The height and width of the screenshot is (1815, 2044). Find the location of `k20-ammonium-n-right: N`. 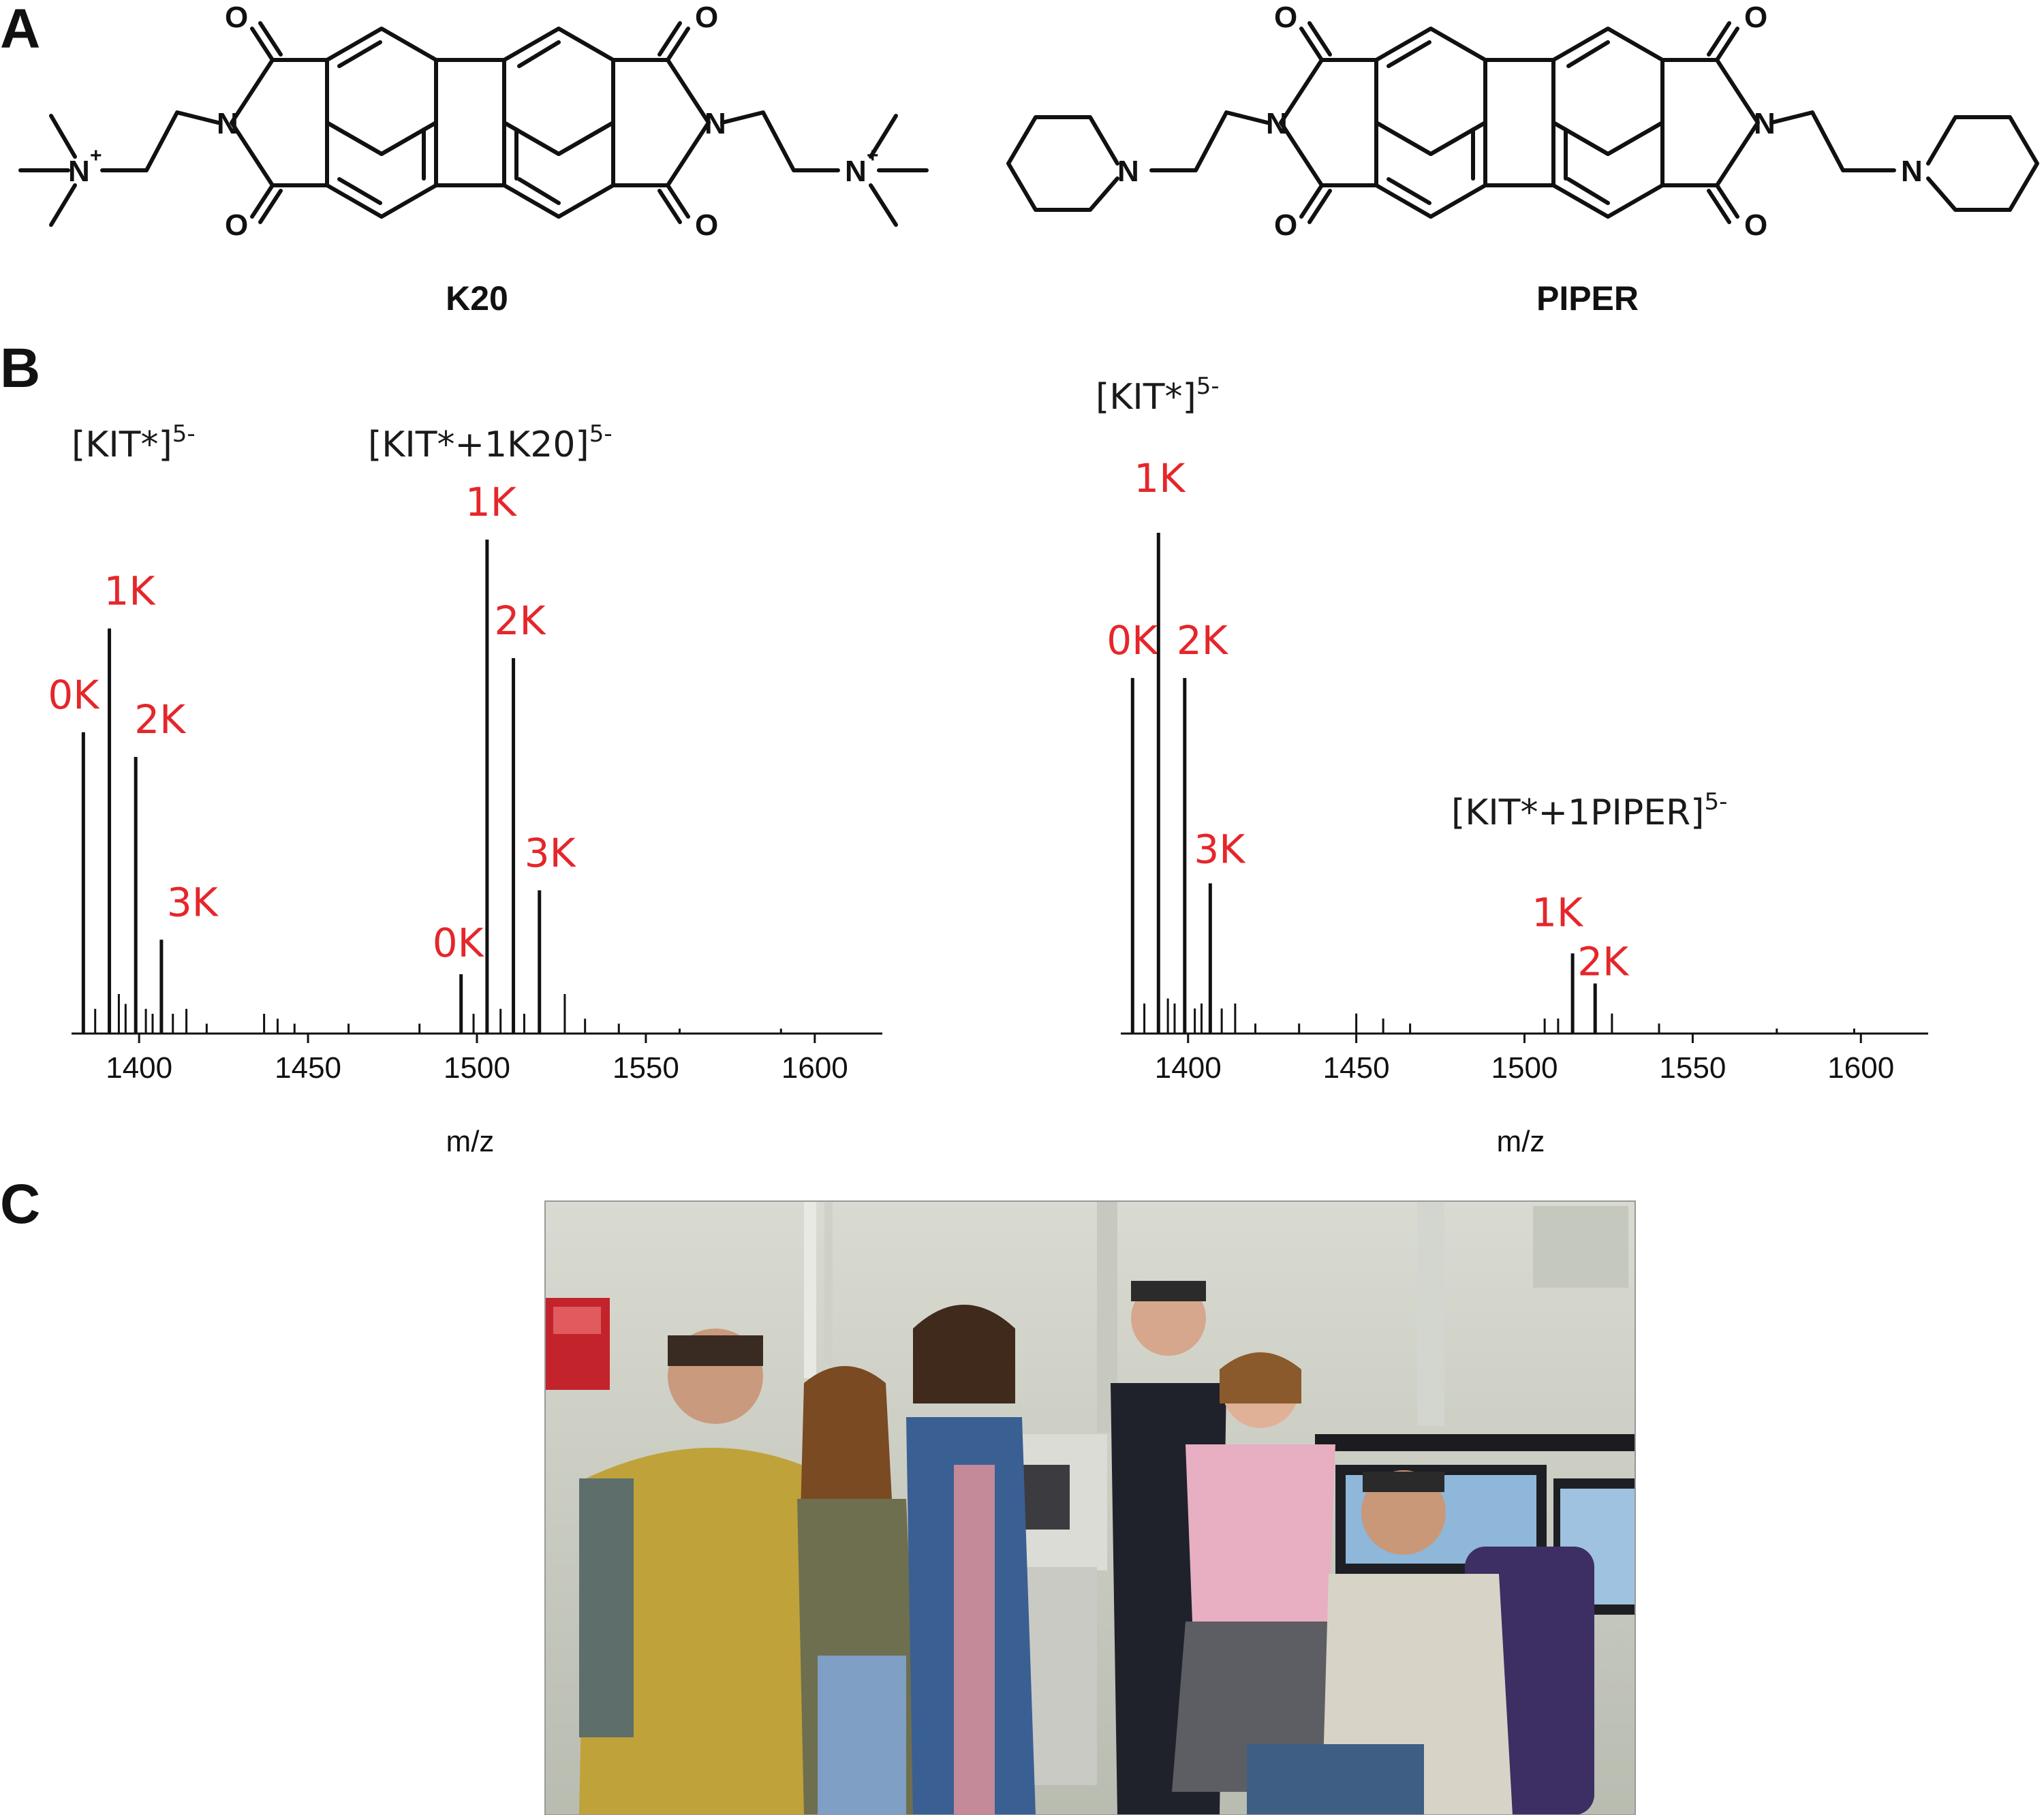

k20-ammonium-n-right: N is located at coordinates (856, 171).